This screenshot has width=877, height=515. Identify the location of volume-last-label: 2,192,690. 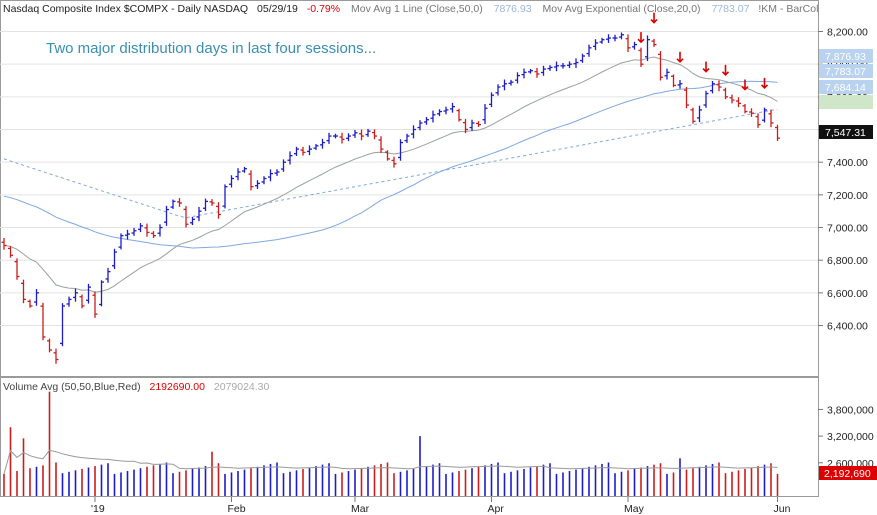
(847, 474).